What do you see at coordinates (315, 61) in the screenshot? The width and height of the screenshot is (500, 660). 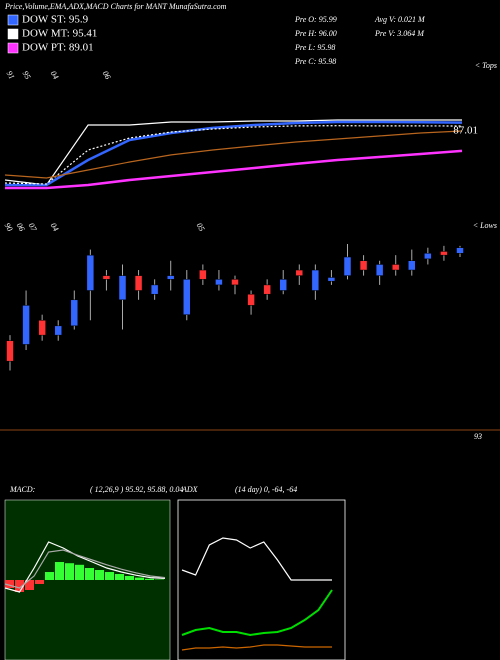 I see `info-text: Pre C: 95.98` at bounding box center [315, 61].